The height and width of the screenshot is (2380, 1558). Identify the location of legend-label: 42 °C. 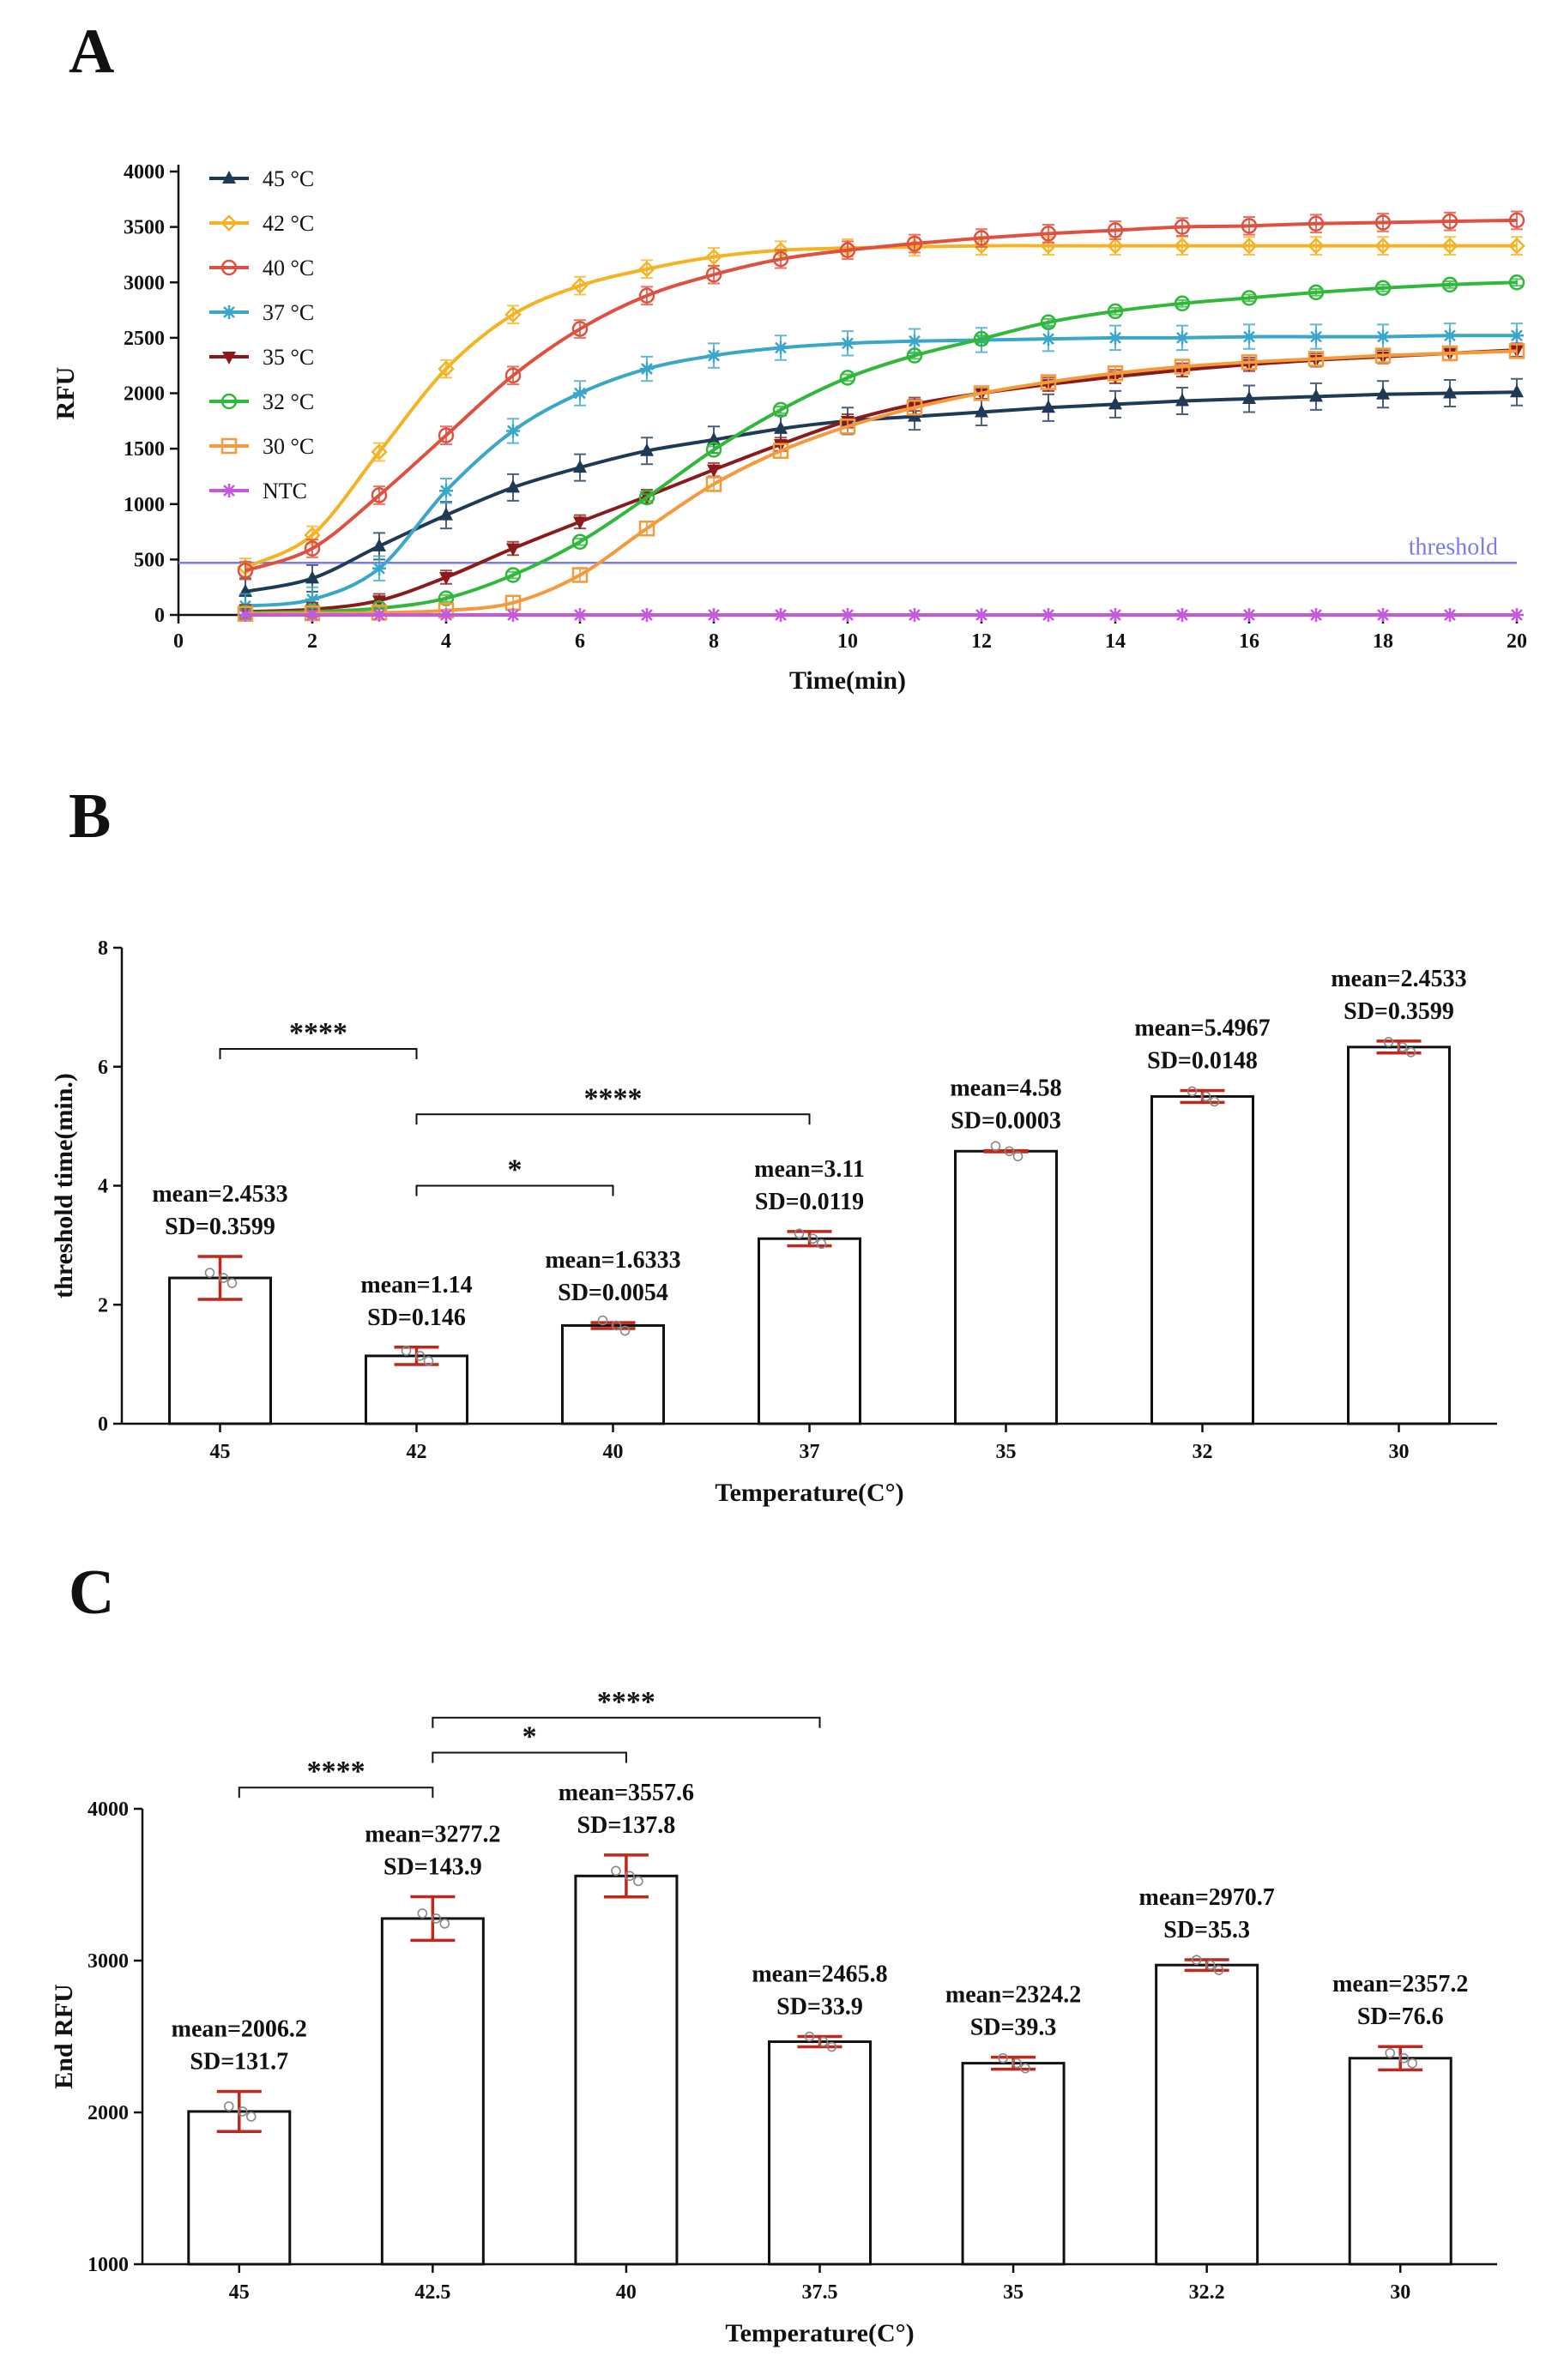
(288, 224).